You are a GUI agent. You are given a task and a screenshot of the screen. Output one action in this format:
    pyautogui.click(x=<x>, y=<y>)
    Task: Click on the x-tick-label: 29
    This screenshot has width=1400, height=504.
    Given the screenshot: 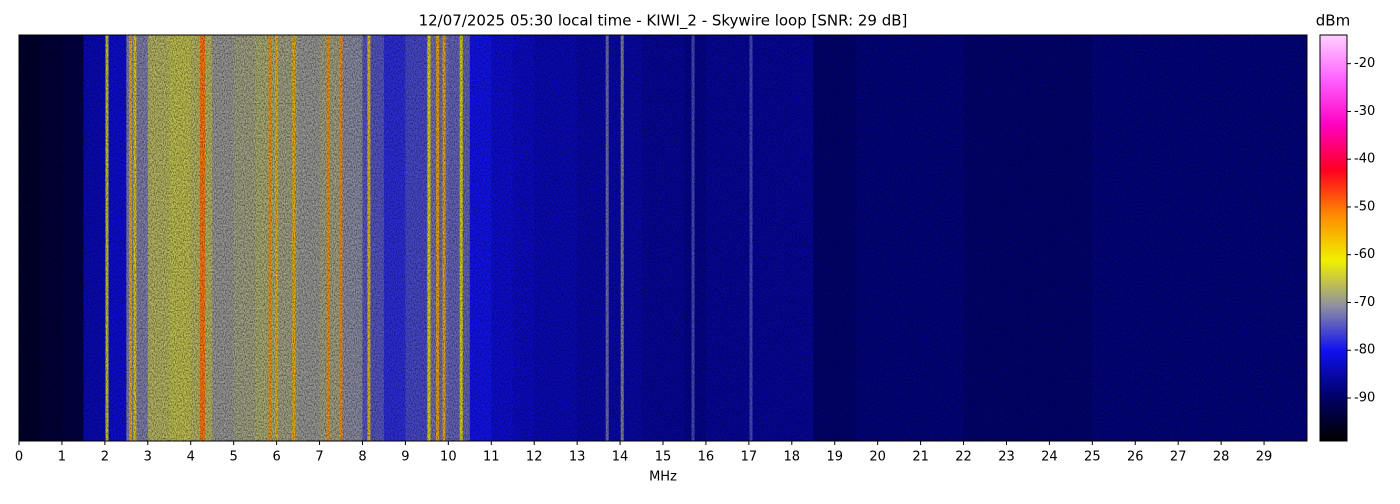 What is the action you would take?
    pyautogui.click(x=1264, y=457)
    